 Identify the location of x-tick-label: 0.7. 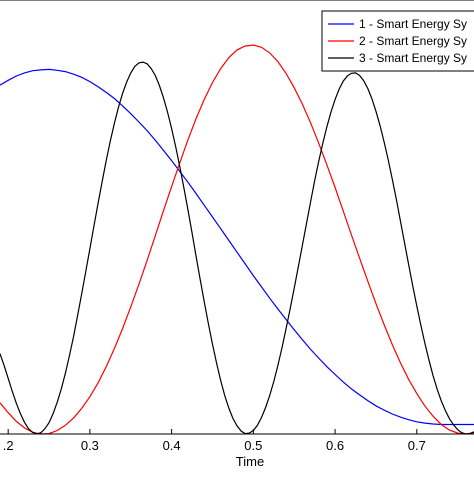
(417, 445).